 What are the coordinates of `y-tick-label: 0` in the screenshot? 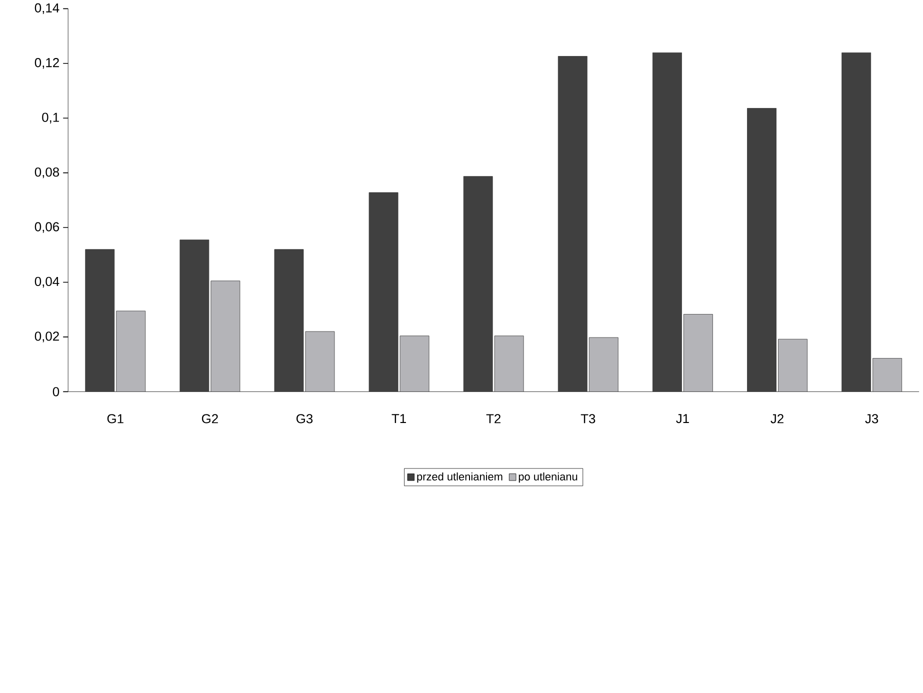 It's located at (56, 391).